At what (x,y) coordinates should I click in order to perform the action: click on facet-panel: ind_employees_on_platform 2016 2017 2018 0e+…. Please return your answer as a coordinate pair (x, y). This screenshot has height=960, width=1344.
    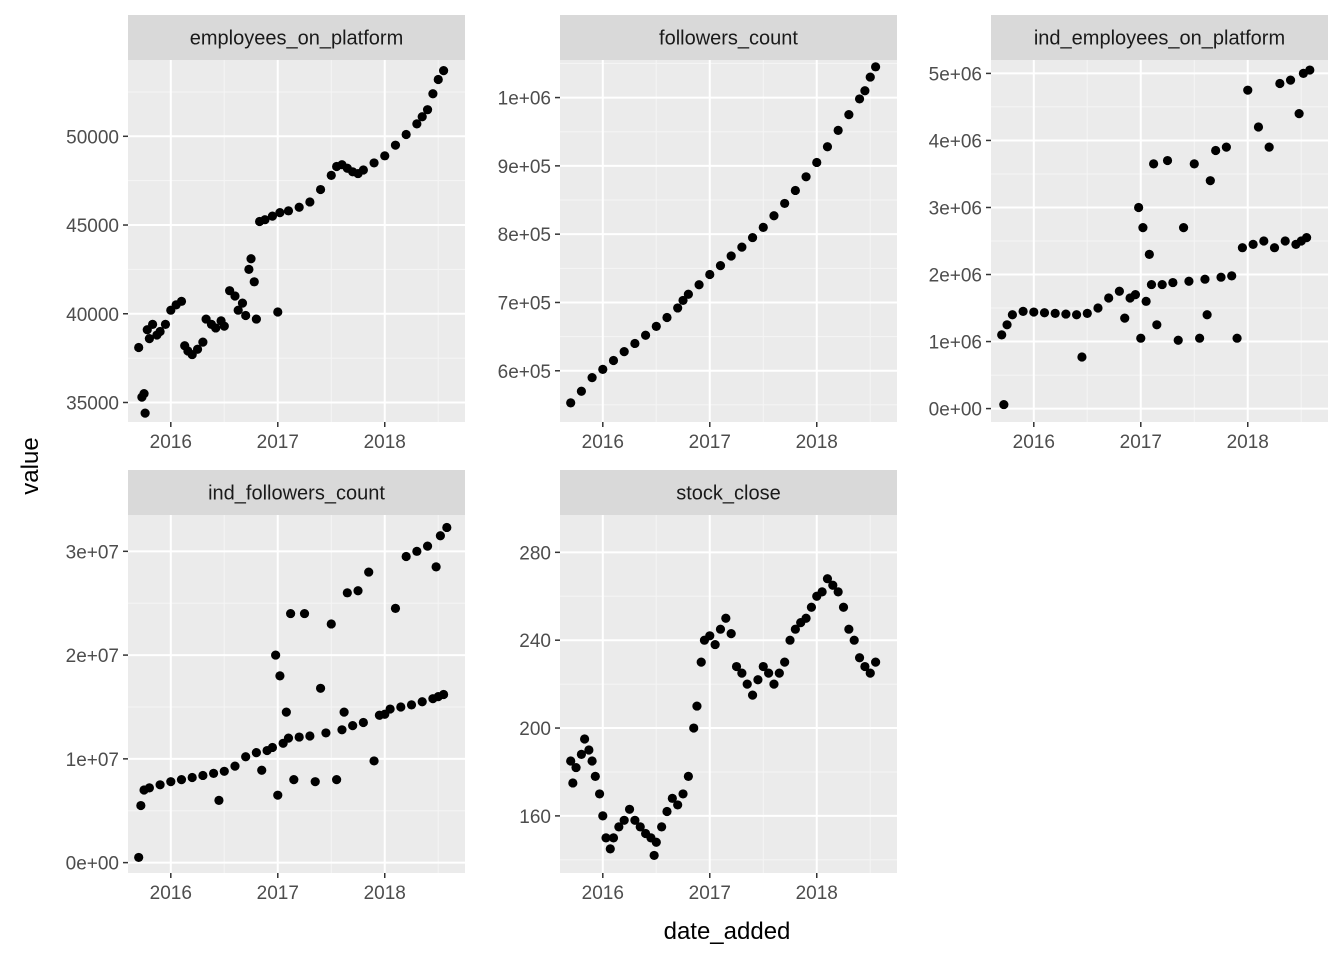
    Looking at the image, I should click on (1128, 234).